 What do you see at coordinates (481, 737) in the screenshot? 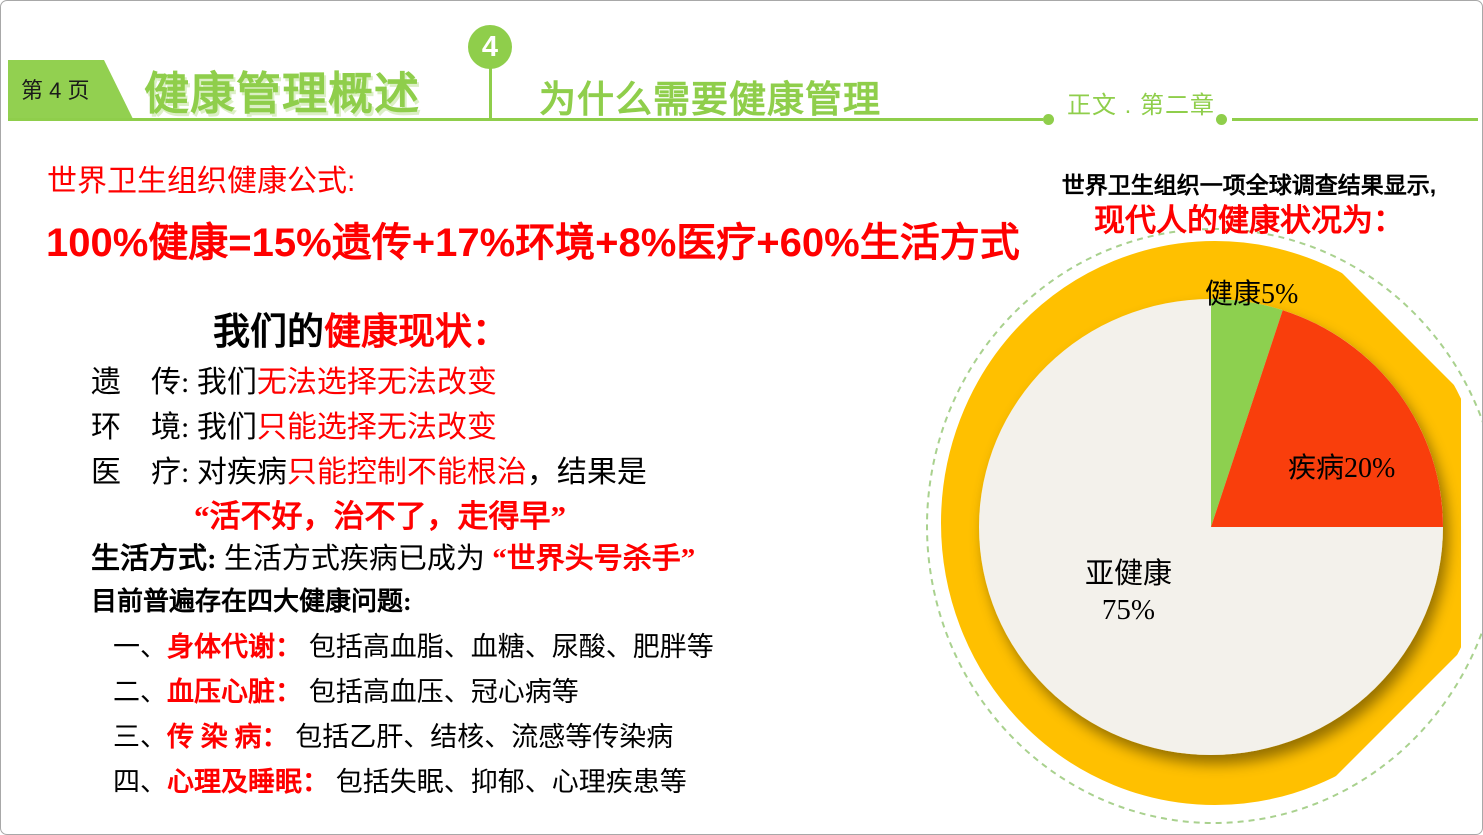
I see `item-desc: 包括乙肝、结核、流感等传染病` at bounding box center [481, 737].